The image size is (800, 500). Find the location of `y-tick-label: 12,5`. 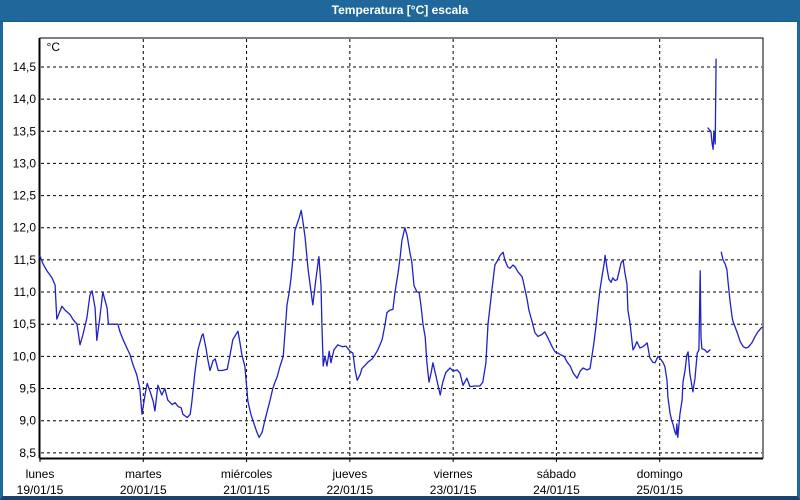

y-tick-label: 12,5 is located at coordinates (25, 196).